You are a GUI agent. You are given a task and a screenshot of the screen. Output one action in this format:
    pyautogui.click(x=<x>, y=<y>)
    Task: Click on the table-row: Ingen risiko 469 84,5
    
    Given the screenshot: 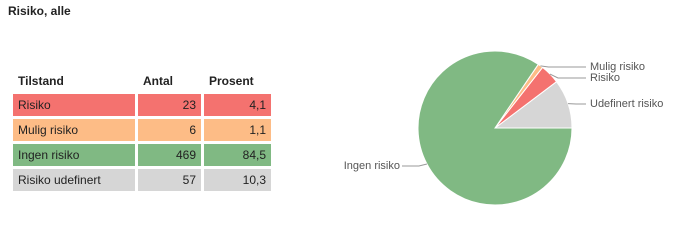 What is the action you would take?
    pyautogui.click(x=142, y=155)
    